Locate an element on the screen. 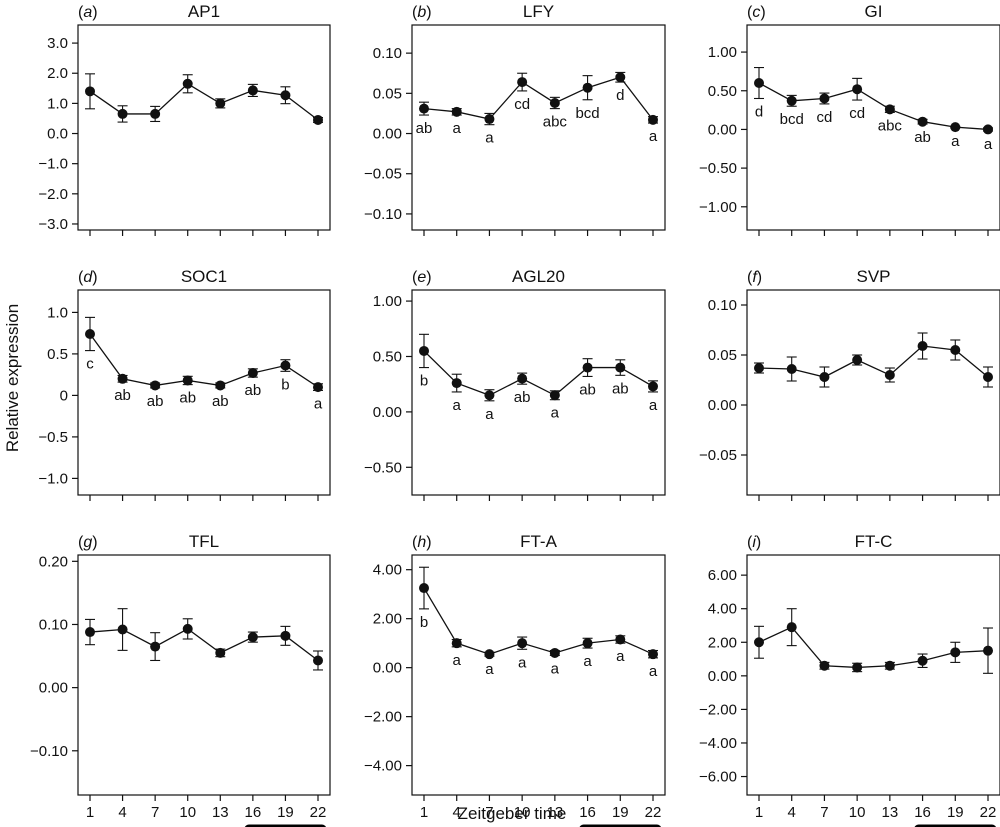 The height and width of the screenshot is (827, 1000). panel-g: (g) TFL −0.10 0.00 0.10 0.20 1 4 7 10 13 16 19 22 is located at coordinates (180, 679).